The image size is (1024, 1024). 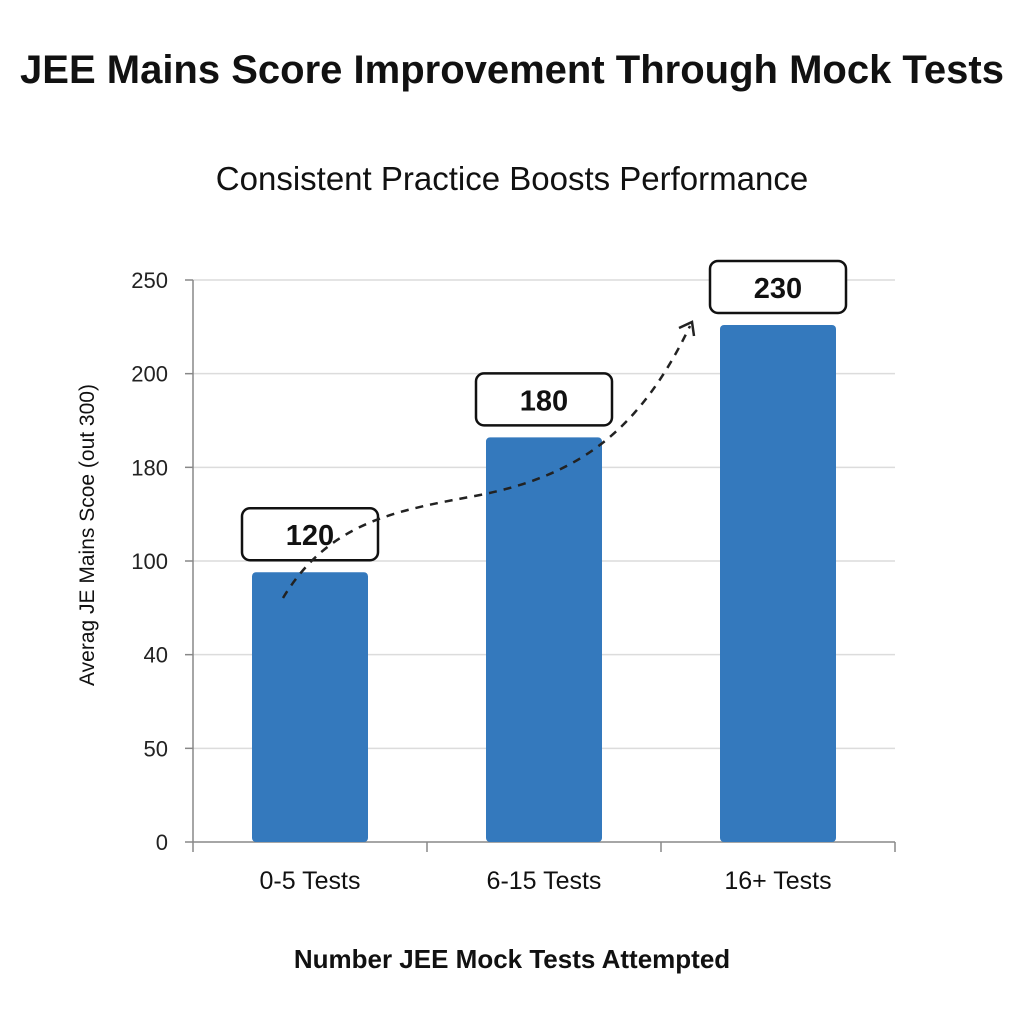 I want to click on y-tick-label: 0, so click(x=162, y=842).